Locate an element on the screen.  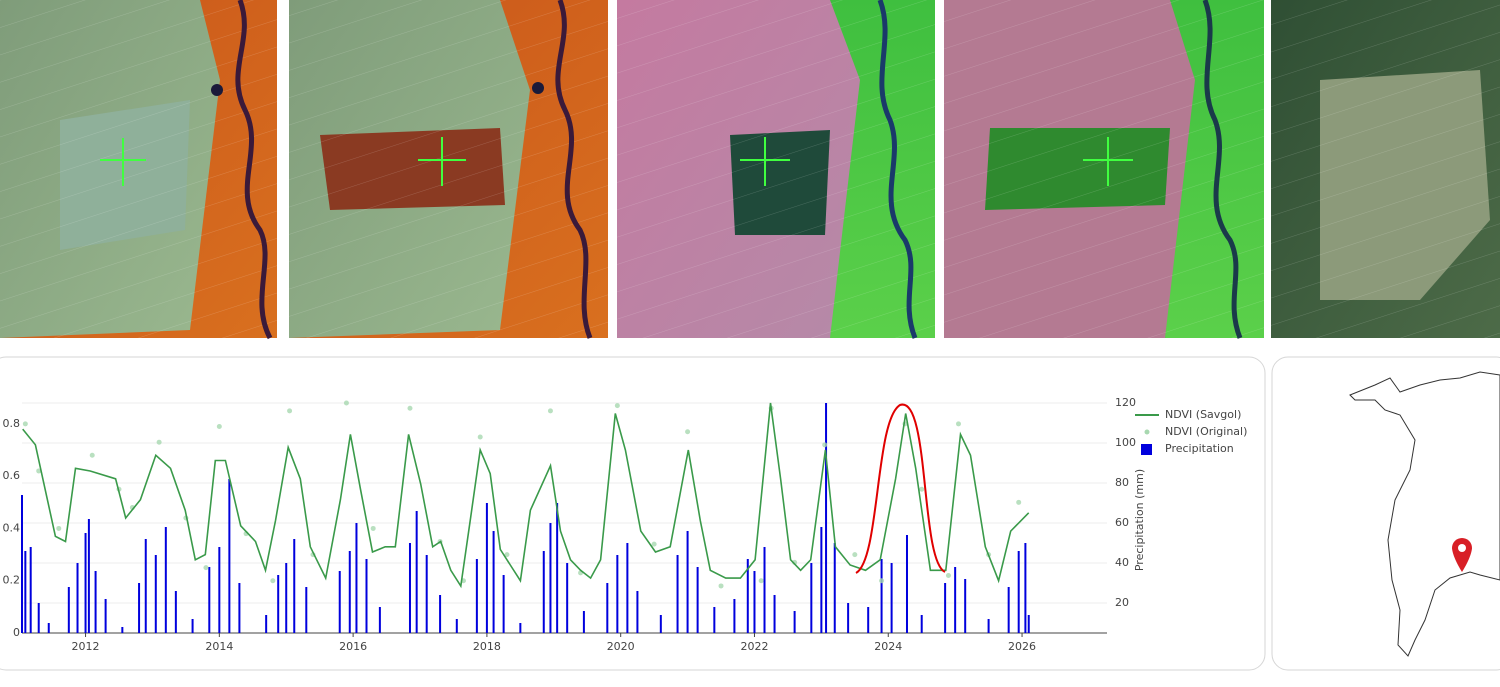
highlight-ellipse is located at coordinates (900, 488).